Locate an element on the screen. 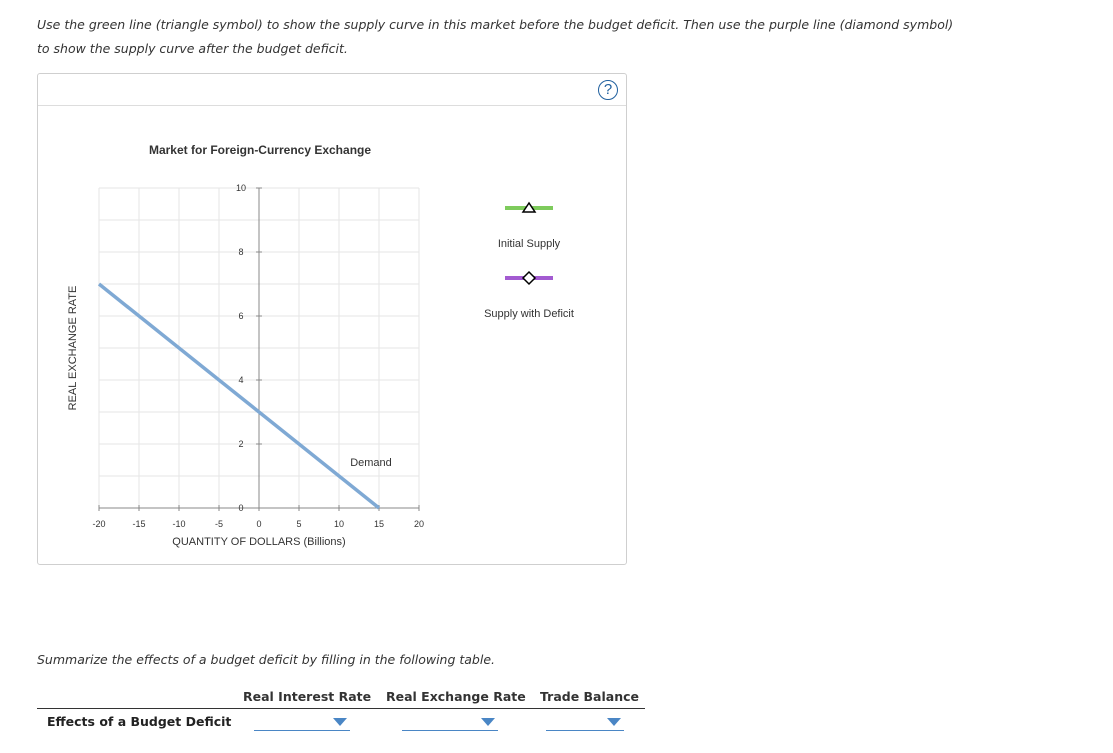 Image resolution: width=1113 pixels, height=753 pixels. y-tick-label: 4 is located at coordinates (240, 380).